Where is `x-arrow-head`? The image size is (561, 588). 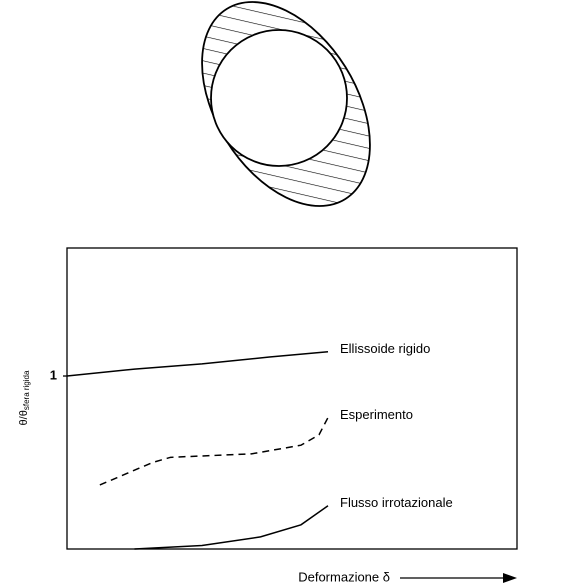
x-arrow-head is located at coordinates (510, 578).